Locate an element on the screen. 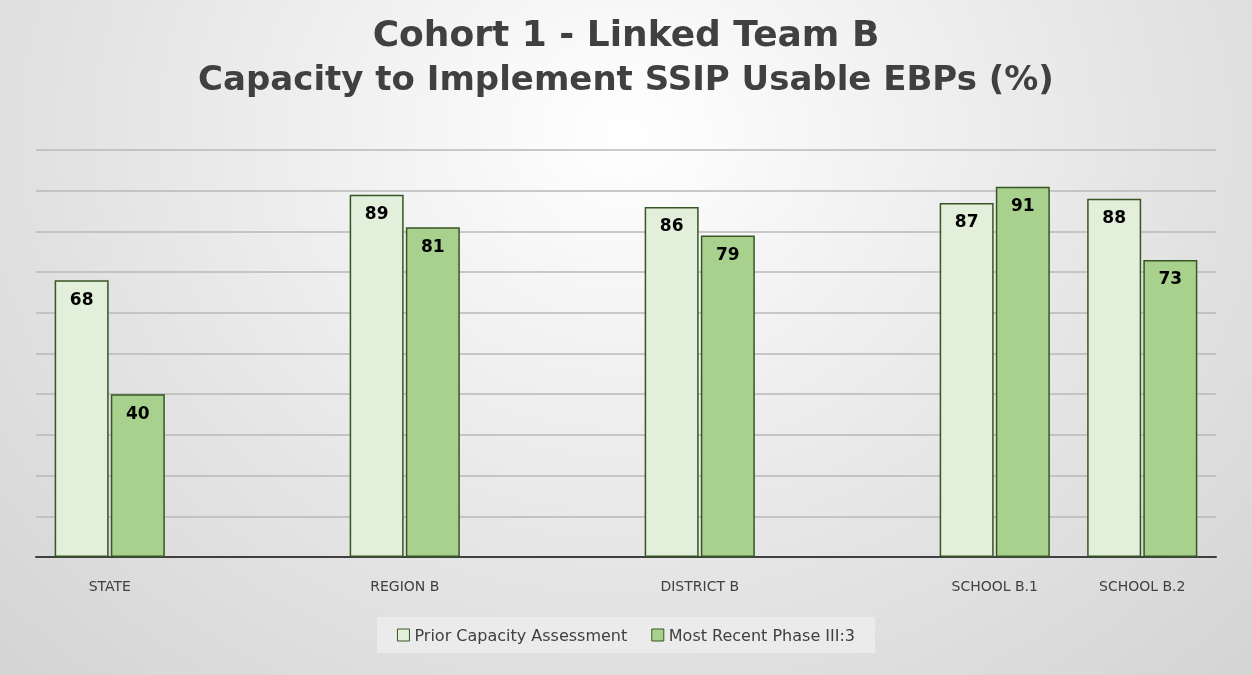 The height and width of the screenshot is (675, 1252). data-label: 81 is located at coordinates (432, 245).